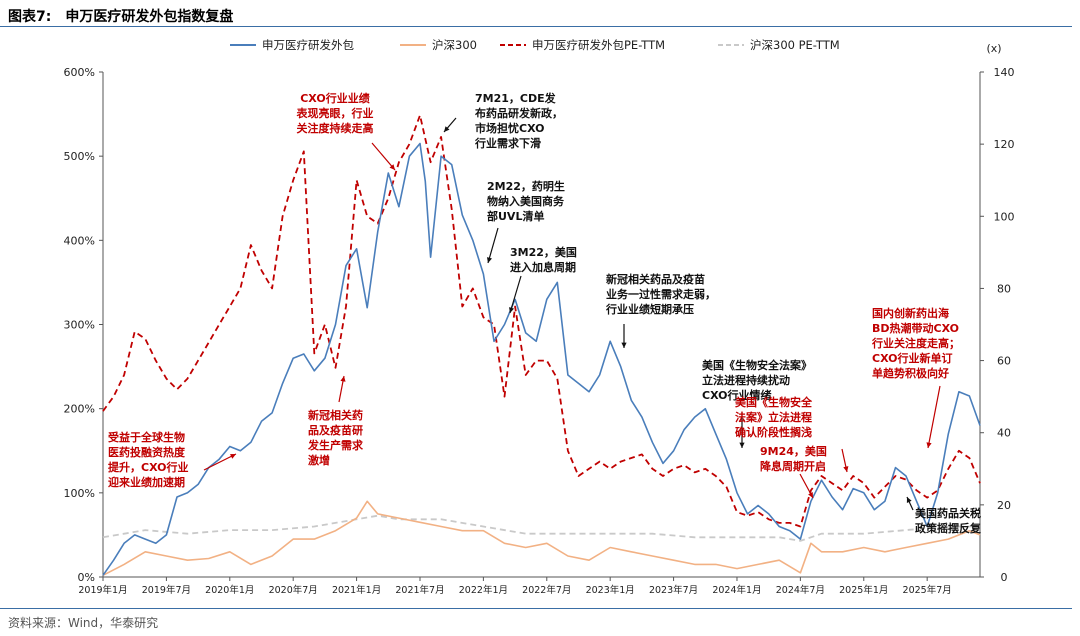 This screenshot has width=1080, height=636. Describe the element at coordinates (746, 380) in the screenshot. I see `annotation-line: 立法进程持续扰动` at that location.